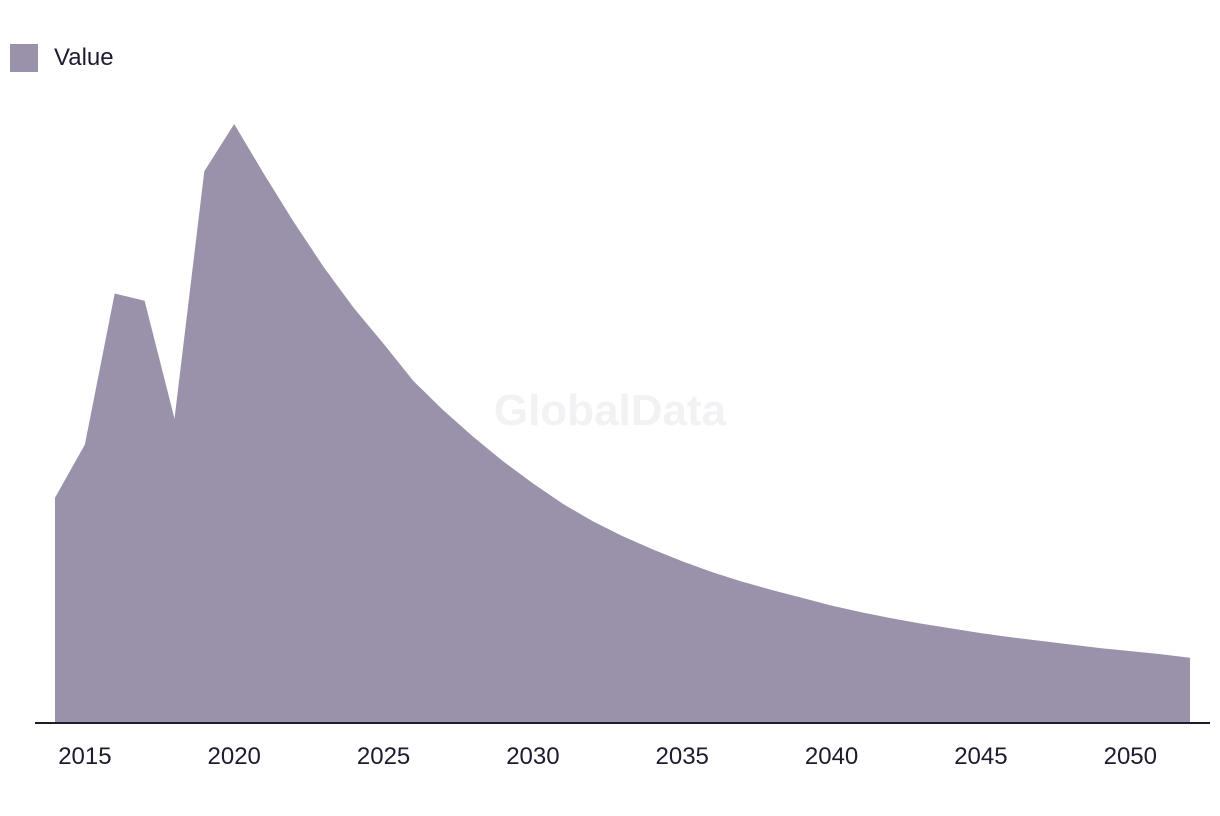 The width and height of the screenshot is (1220, 816). I want to click on legend: Value, so click(62, 58).